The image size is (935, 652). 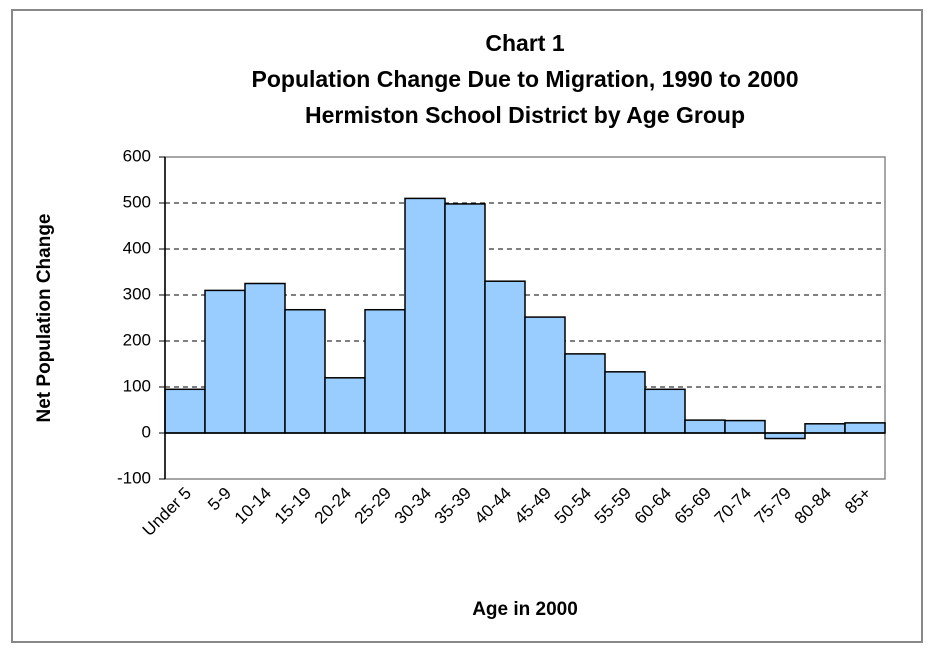 I want to click on y-axis-label: Net Population Change, so click(x=44, y=318).